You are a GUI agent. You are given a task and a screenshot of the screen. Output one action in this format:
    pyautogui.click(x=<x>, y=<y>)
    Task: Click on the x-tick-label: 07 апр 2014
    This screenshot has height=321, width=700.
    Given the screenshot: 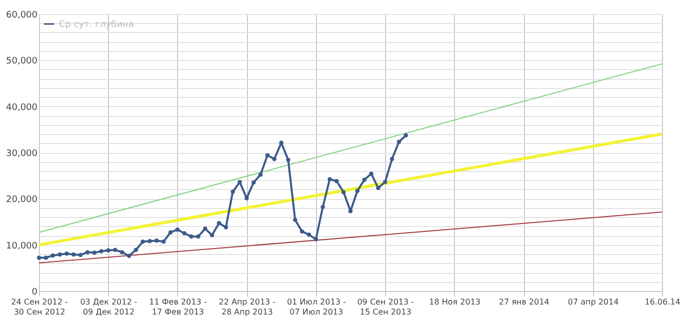 What is the action you would take?
    pyautogui.click(x=593, y=302)
    